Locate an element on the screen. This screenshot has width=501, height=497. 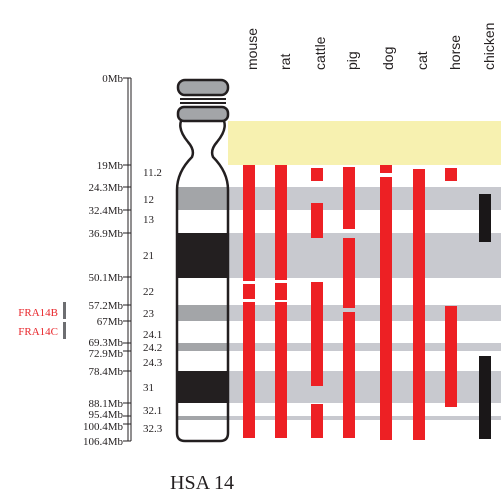
mb-label: 106.4Mb is located at coordinates (103, 442).